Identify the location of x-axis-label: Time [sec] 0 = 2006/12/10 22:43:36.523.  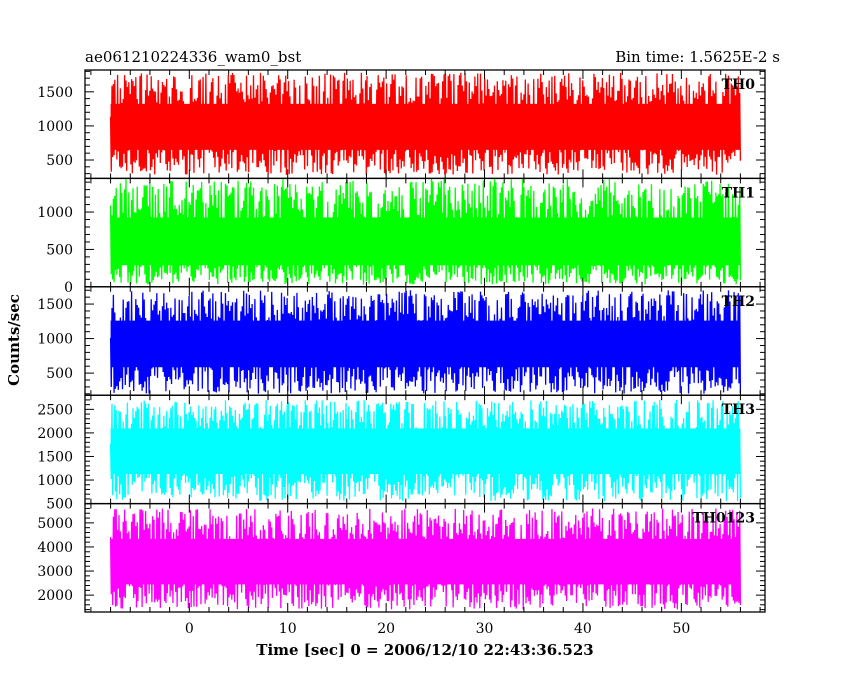
(424, 650).